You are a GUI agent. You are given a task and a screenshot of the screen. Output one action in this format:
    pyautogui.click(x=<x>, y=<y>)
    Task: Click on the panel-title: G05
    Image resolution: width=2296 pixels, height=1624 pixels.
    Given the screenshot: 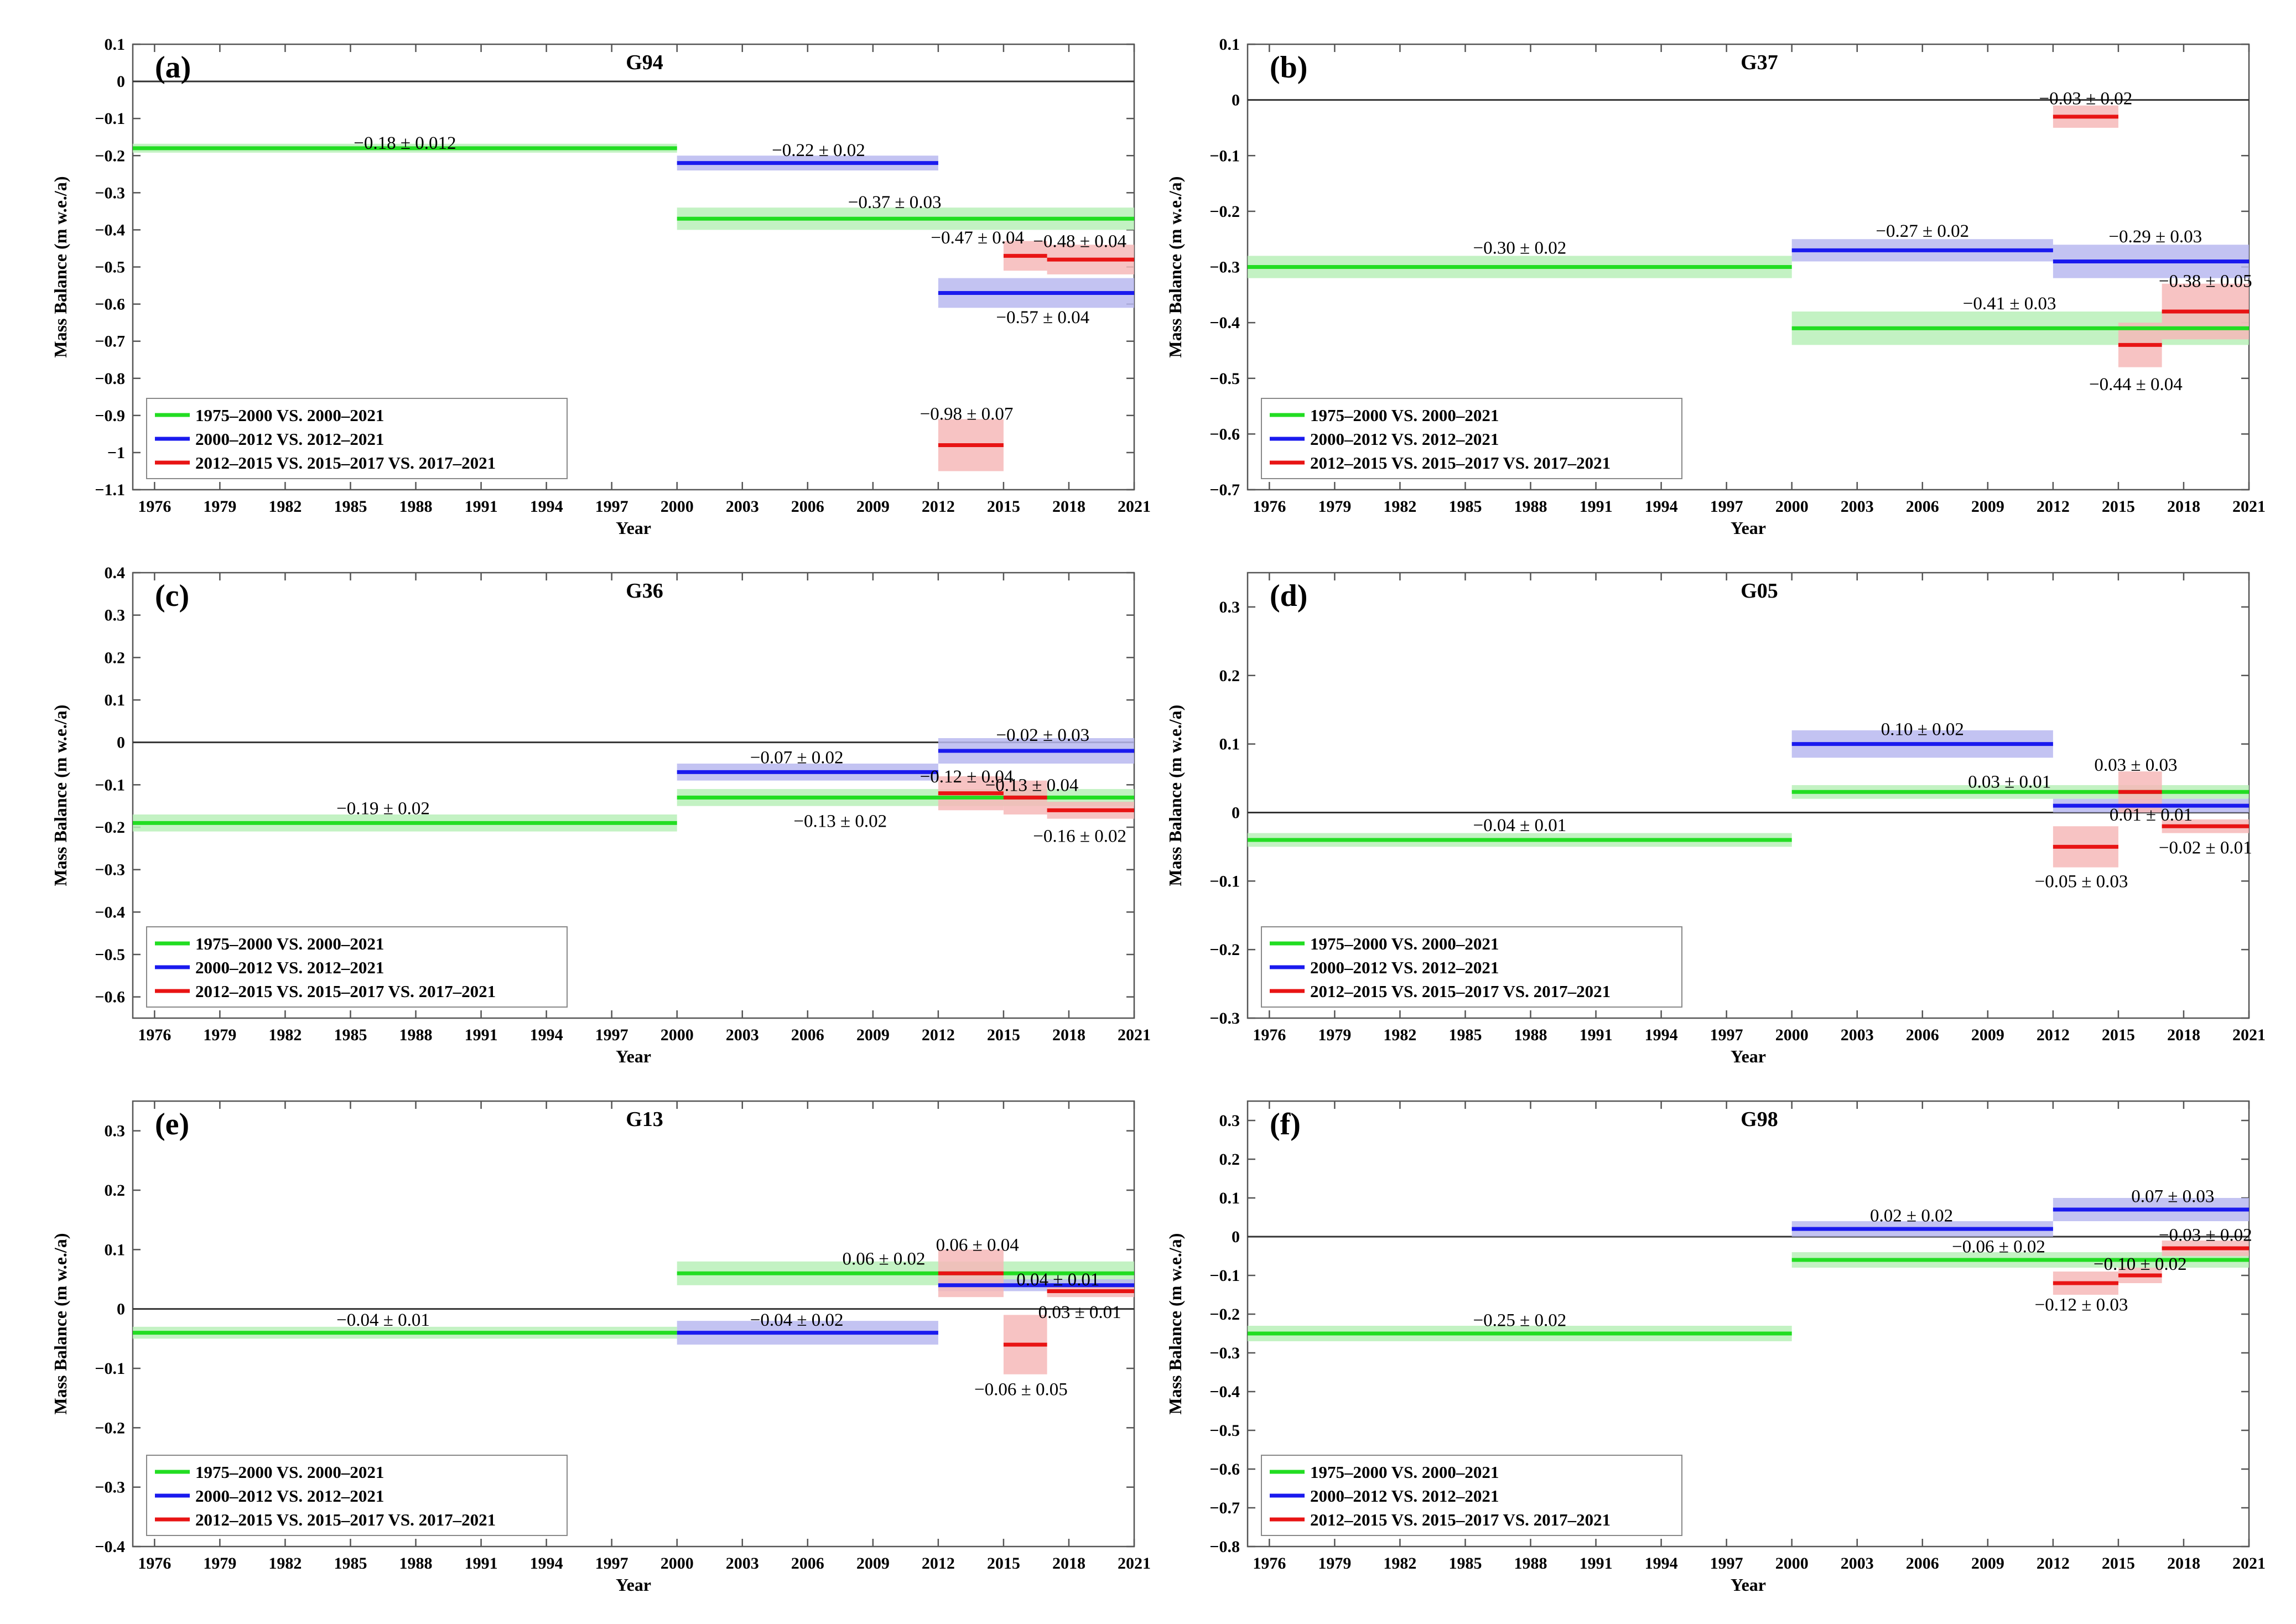 What is the action you would take?
    pyautogui.click(x=1760, y=591)
    